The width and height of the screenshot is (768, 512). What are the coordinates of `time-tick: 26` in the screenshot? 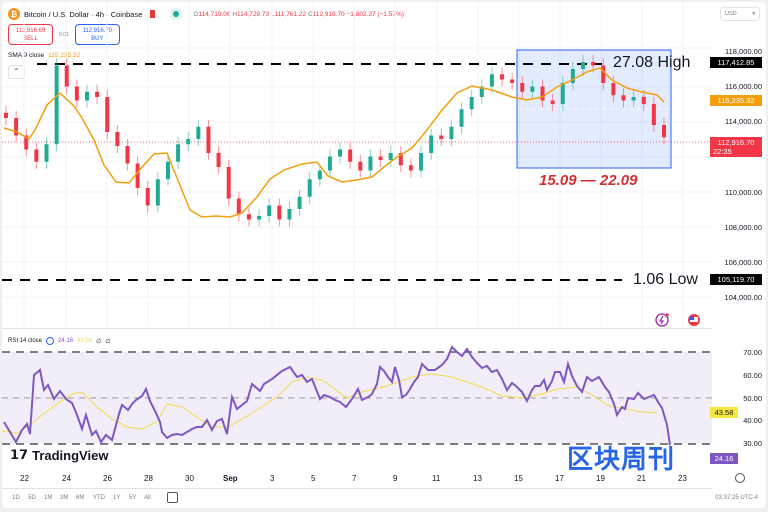 It's located at (107, 478).